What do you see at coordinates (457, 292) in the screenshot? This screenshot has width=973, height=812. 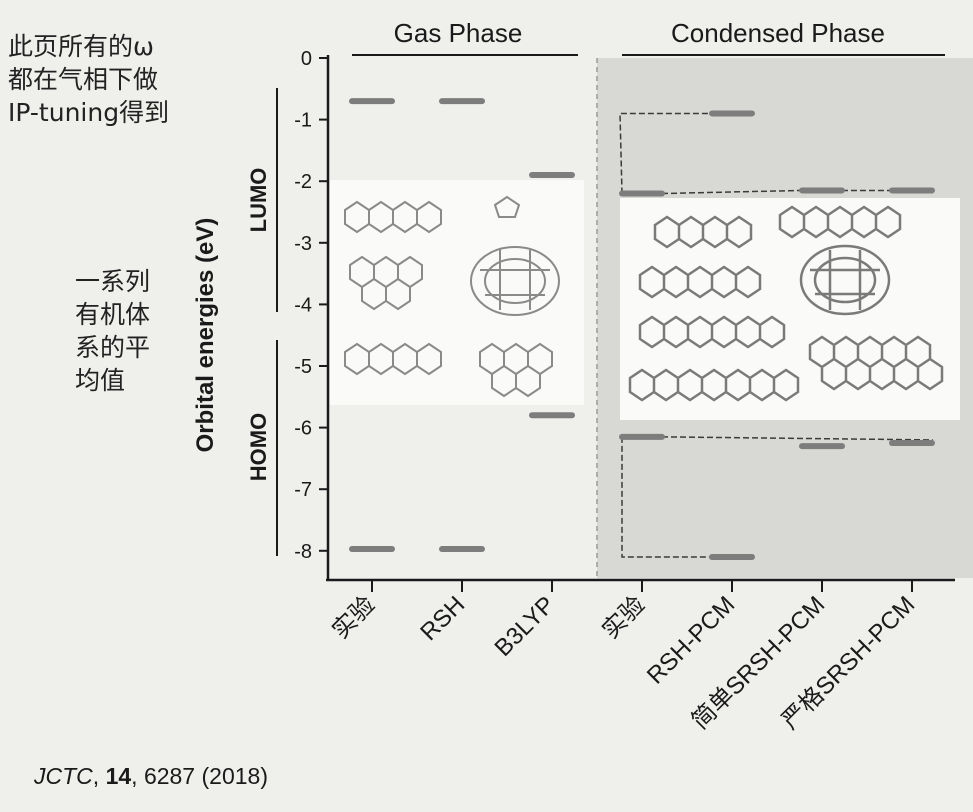 I see `gas-molecule-panel` at bounding box center [457, 292].